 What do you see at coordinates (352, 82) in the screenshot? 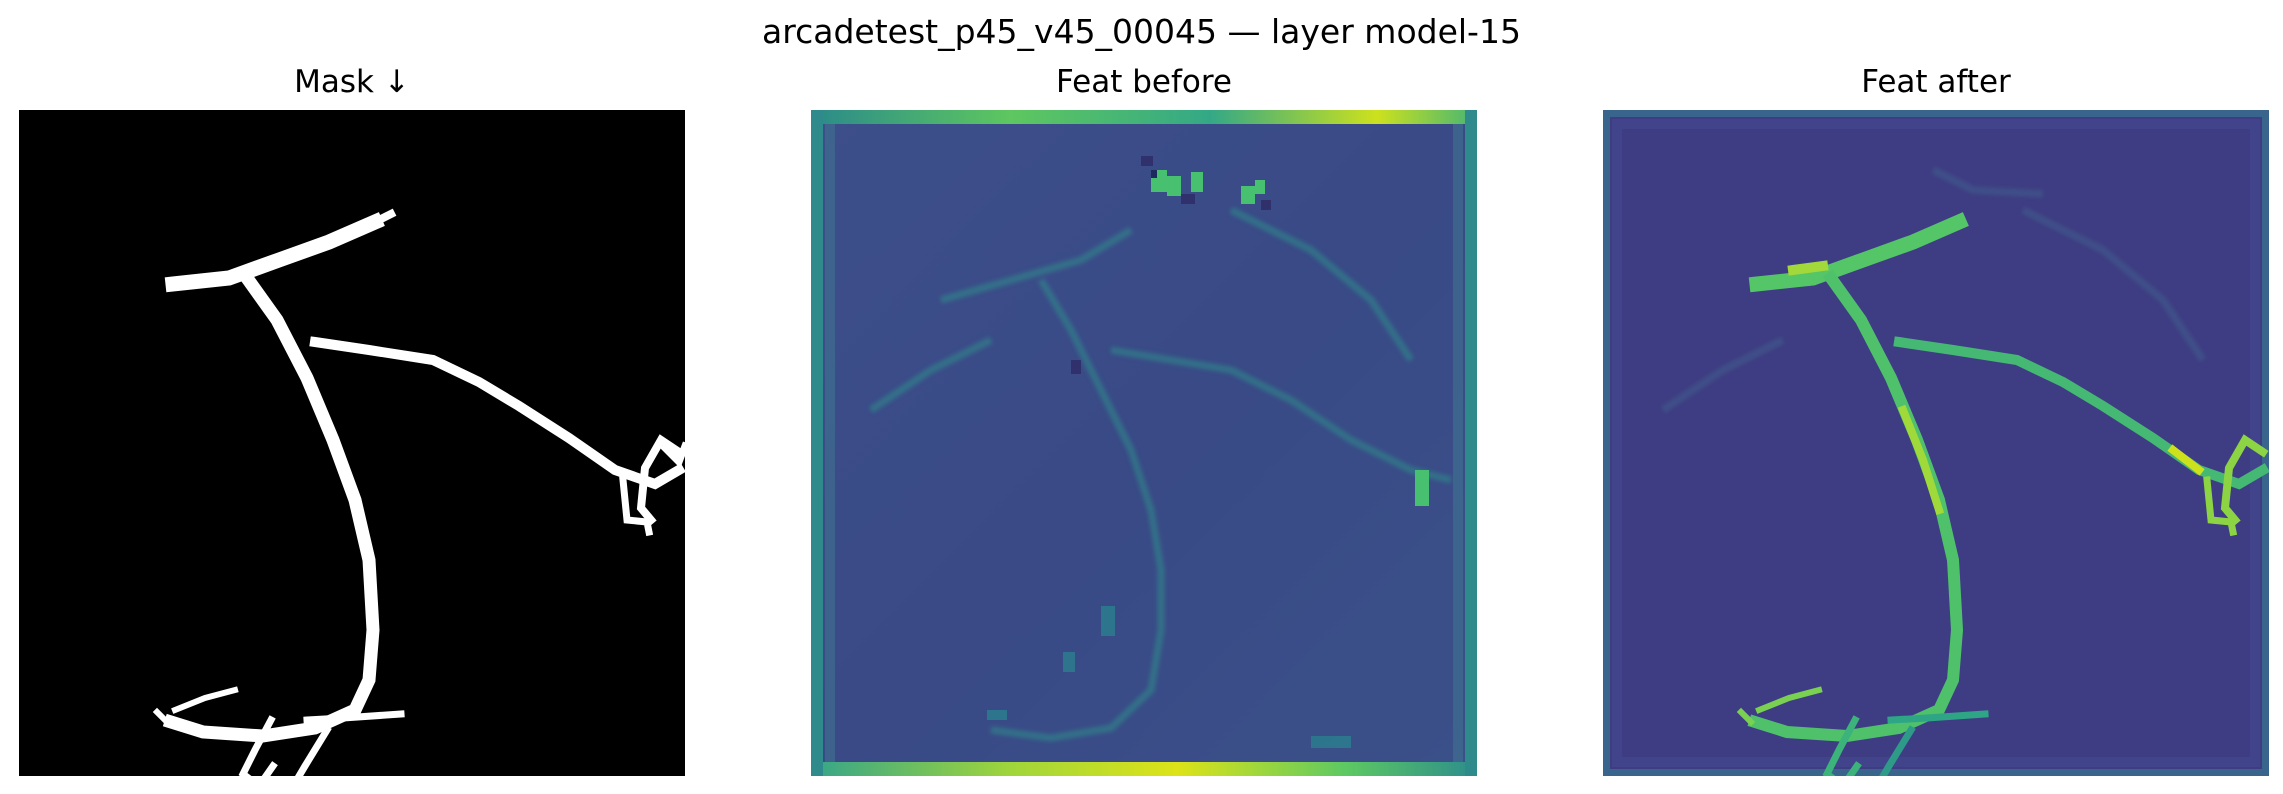
I see `mask-panel-title: Mask ↓` at bounding box center [352, 82].